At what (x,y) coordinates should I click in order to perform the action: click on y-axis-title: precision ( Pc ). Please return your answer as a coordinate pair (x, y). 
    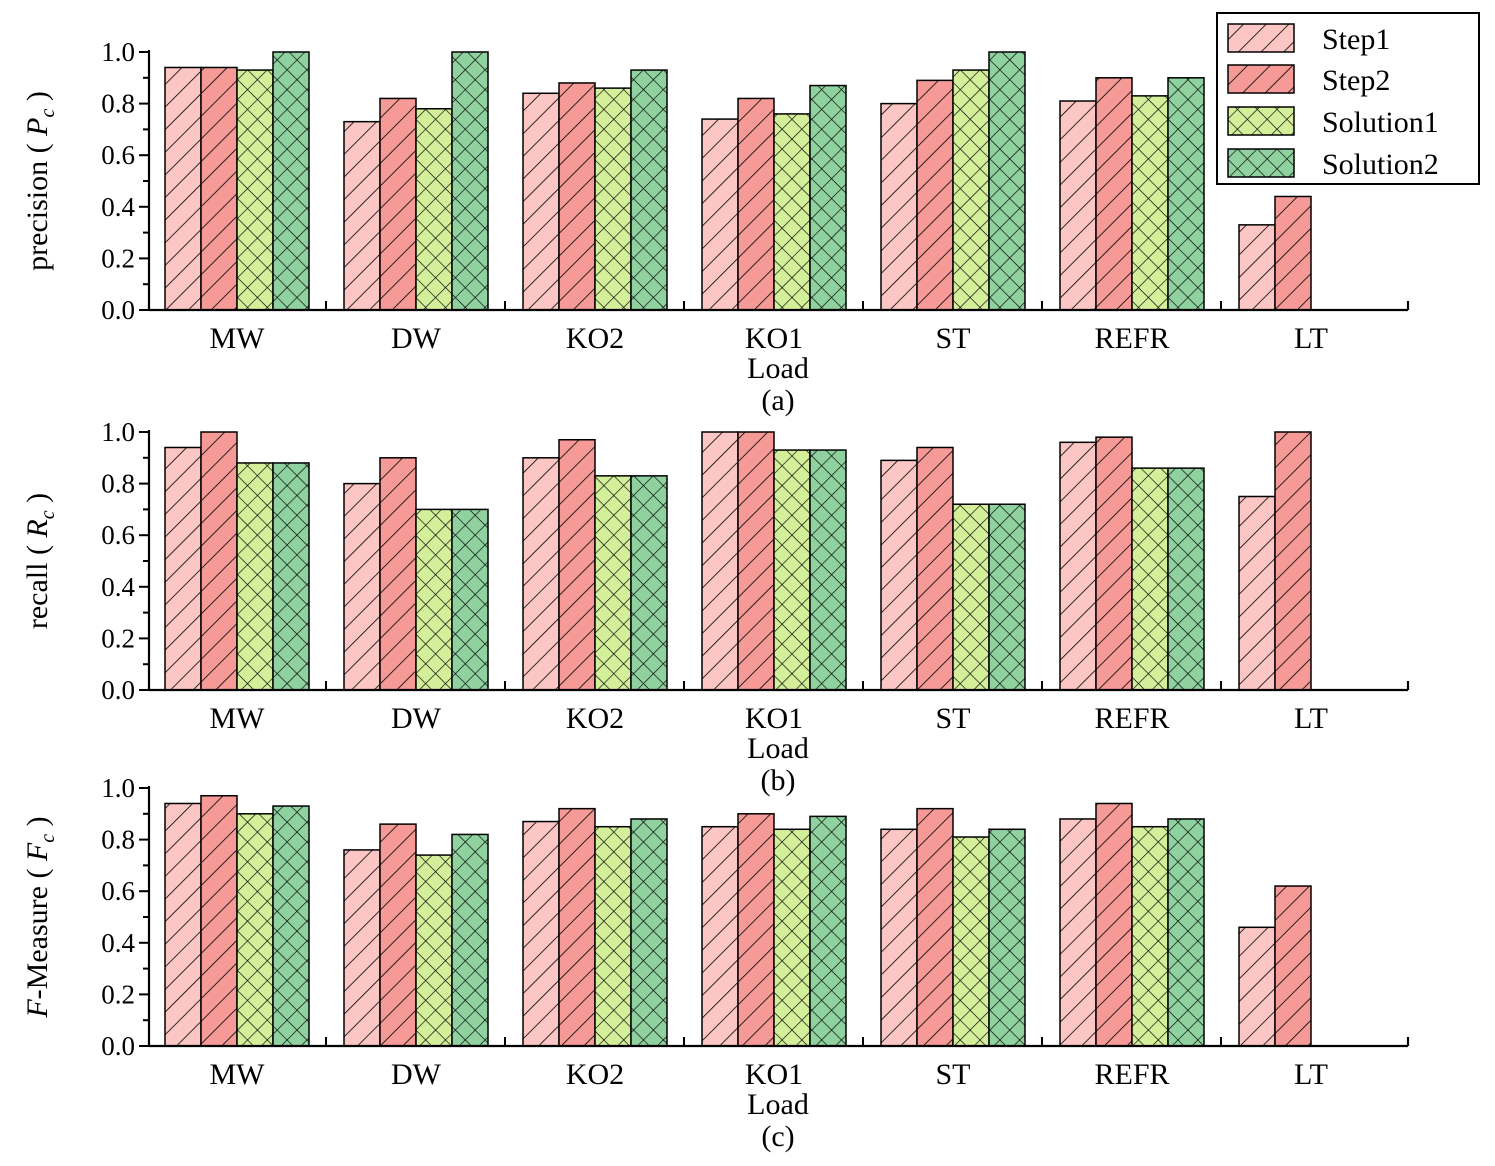
    Looking at the image, I should click on (40, 181).